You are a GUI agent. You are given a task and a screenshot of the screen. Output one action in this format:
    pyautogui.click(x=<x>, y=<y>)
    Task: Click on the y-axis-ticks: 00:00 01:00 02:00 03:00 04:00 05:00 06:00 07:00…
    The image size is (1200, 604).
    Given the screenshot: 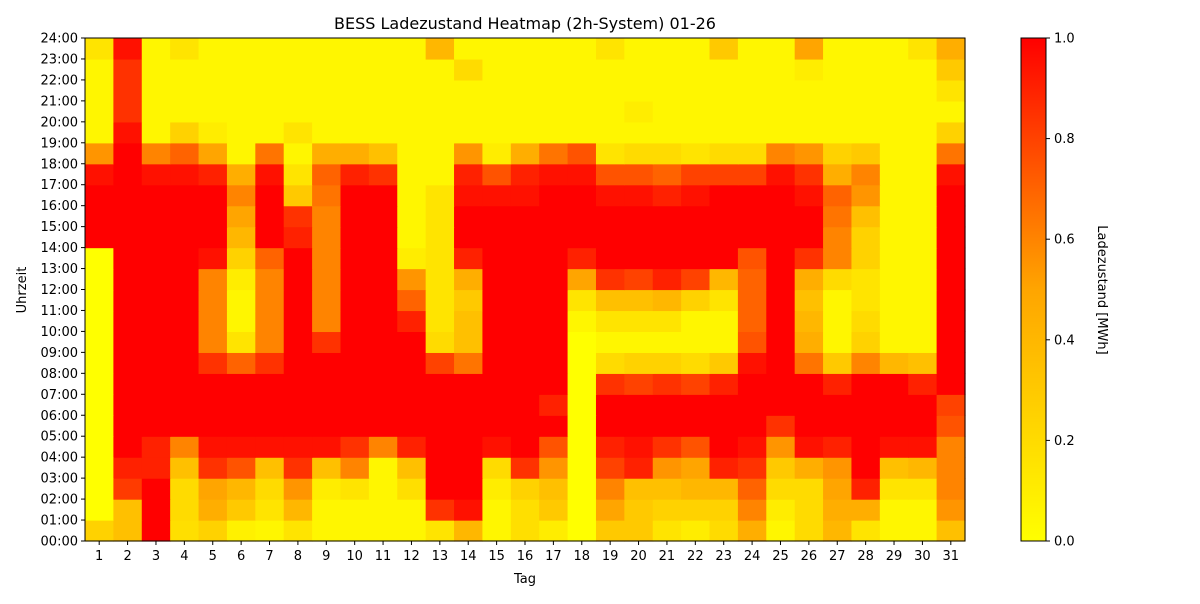 What is the action you would take?
    pyautogui.click(x=63, y=291)
    